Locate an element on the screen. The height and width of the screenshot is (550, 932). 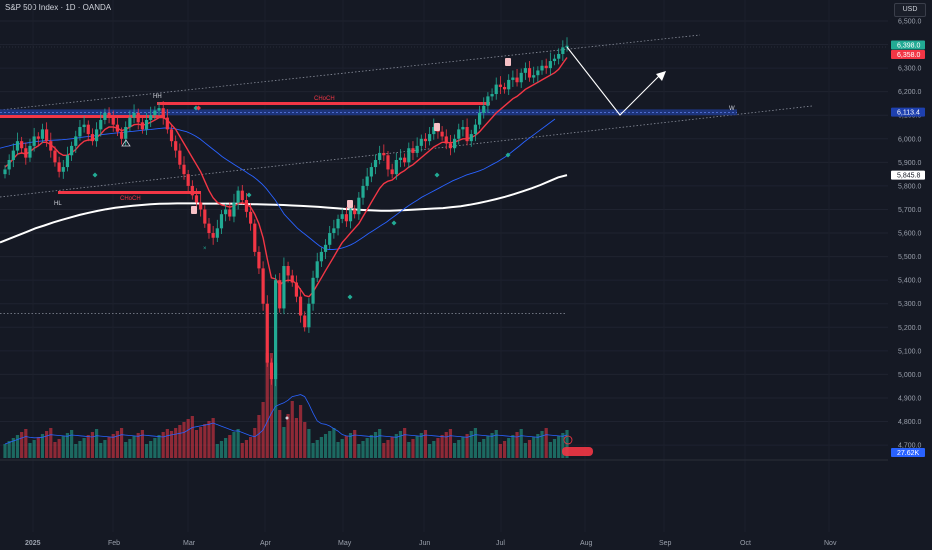
date-tick-label: Nov is located at coordinates (830, 543).